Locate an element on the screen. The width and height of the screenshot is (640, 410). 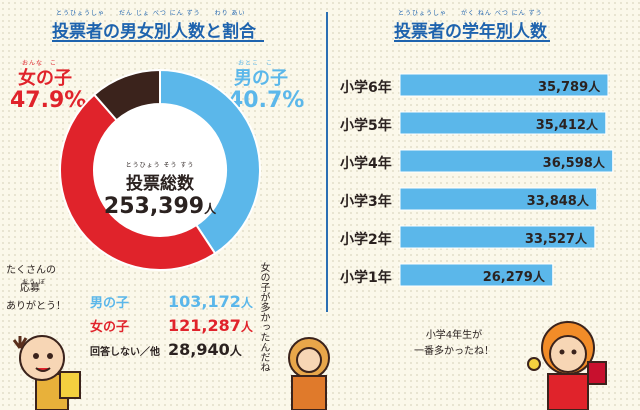
boy-mascot-illustration is located at coordinates (46, 372).